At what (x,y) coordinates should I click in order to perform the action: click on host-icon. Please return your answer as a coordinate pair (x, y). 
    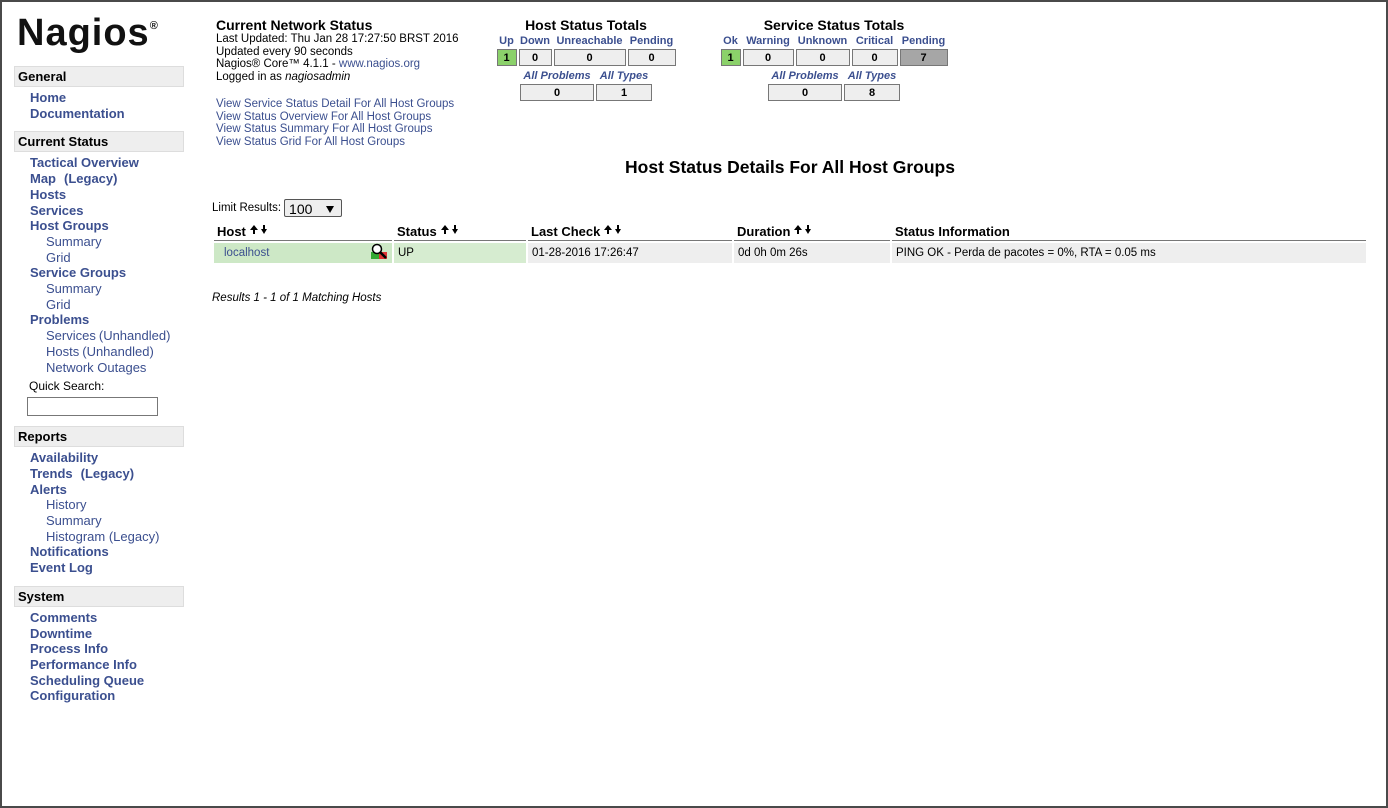
    Looking at the image, I should click on (379, 253).